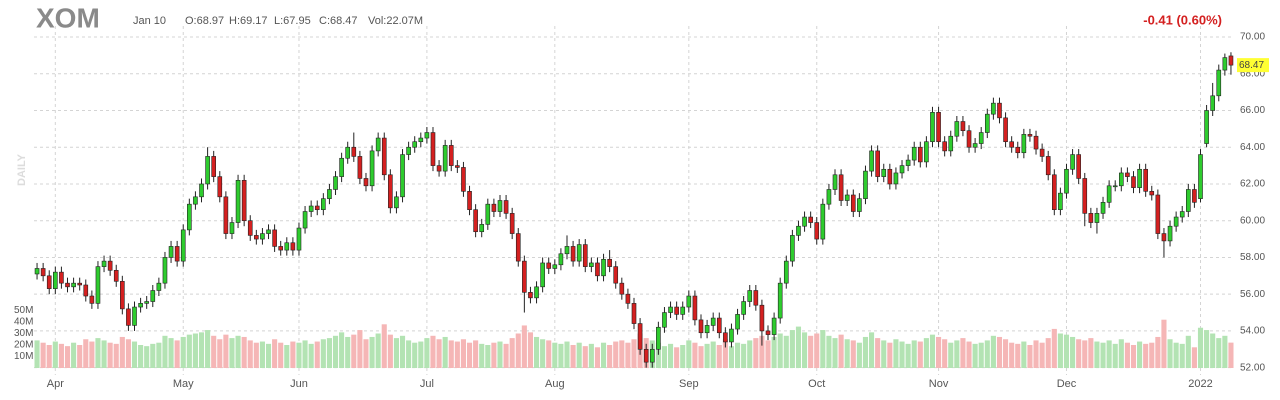 The width and height of the screenshot is (1280, 400). Describe the element at coordinates (1252, 37) in the screenshot. I see `y-tick-label: 70.00` at that location.